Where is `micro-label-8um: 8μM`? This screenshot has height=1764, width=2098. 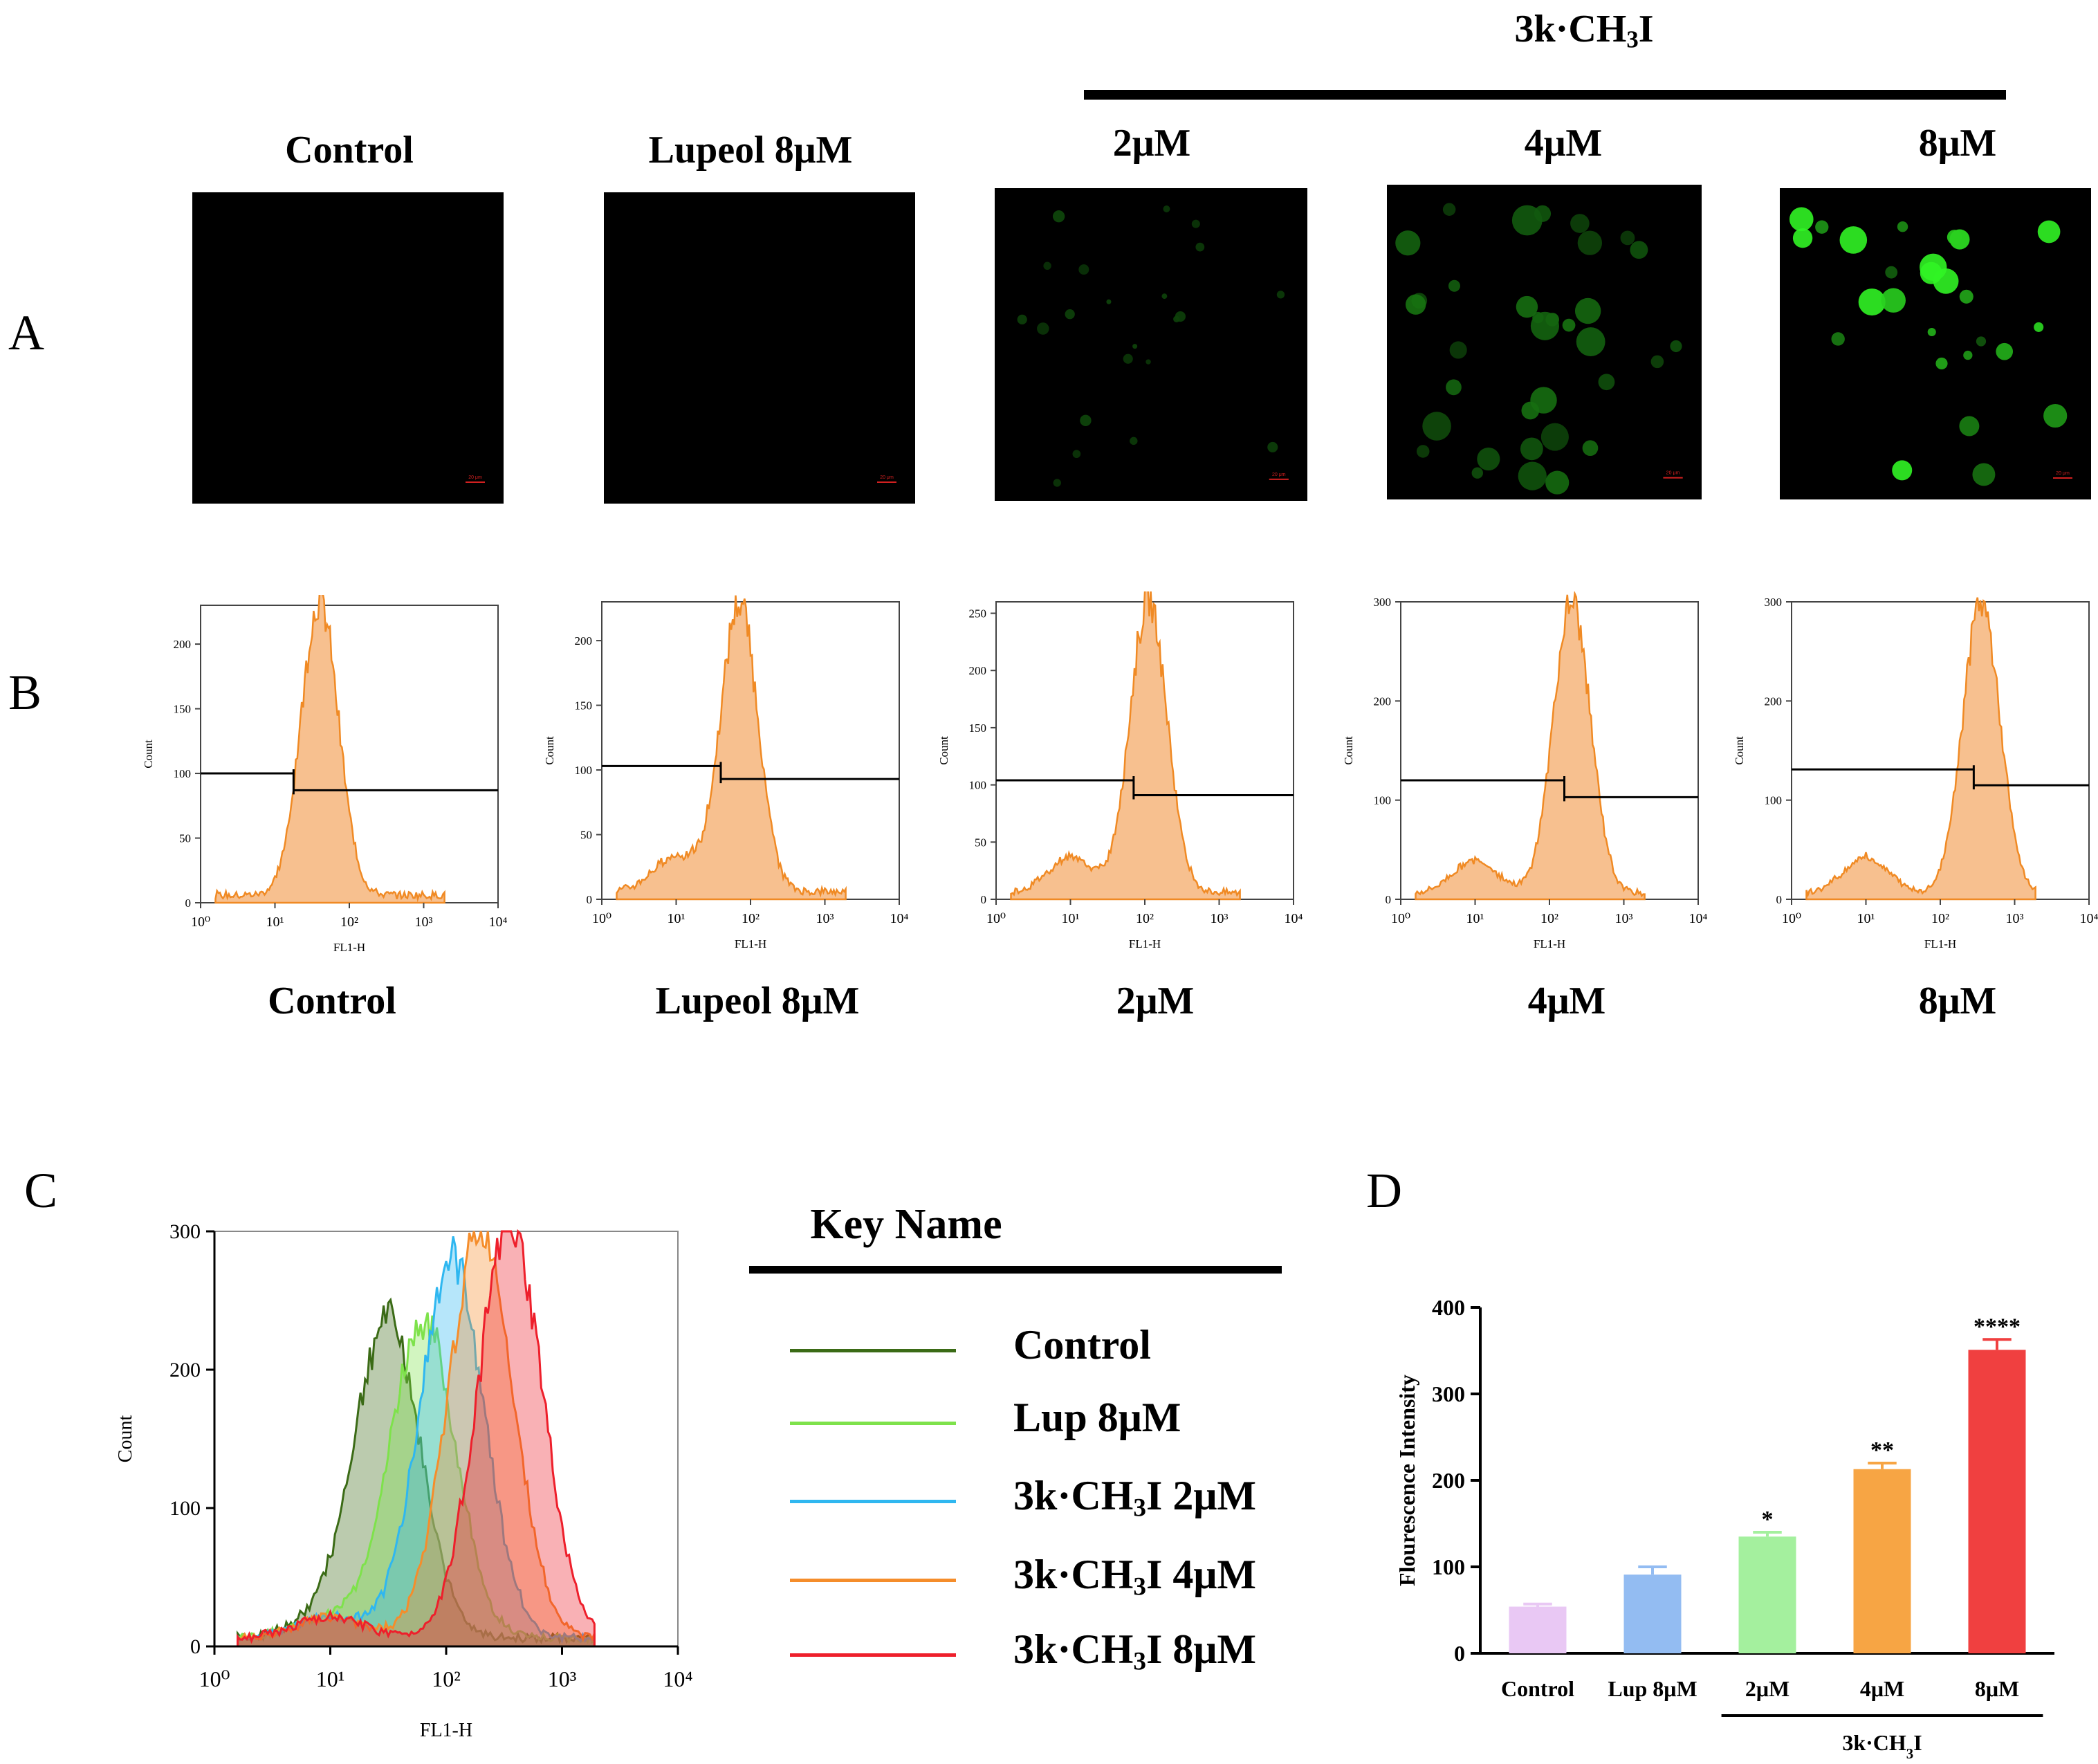
micro-label-8um: 8μM is located at coordinates (1958, 143).